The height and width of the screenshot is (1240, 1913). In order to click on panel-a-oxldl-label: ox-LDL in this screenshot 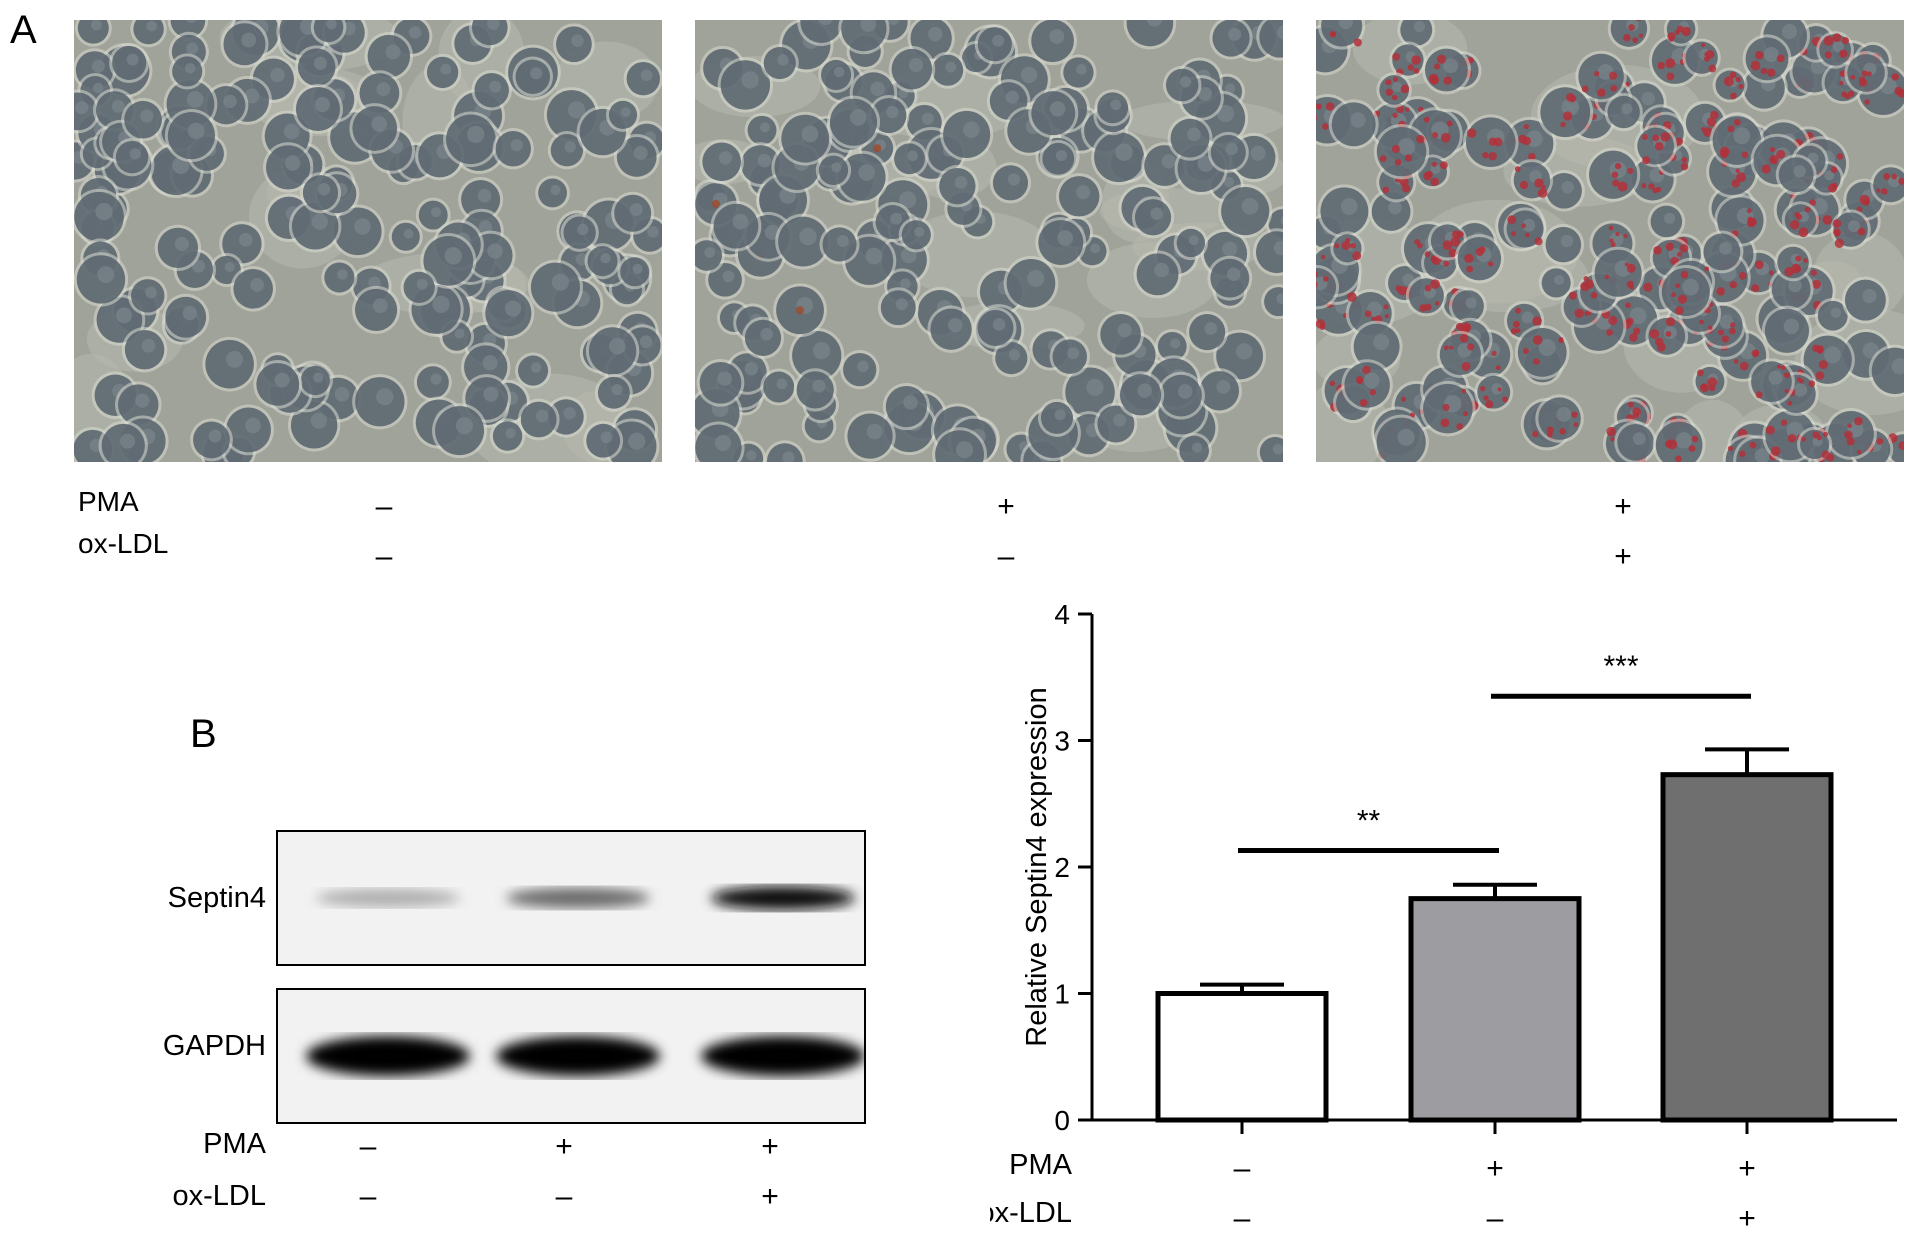, I will do `click(123, 543)`.